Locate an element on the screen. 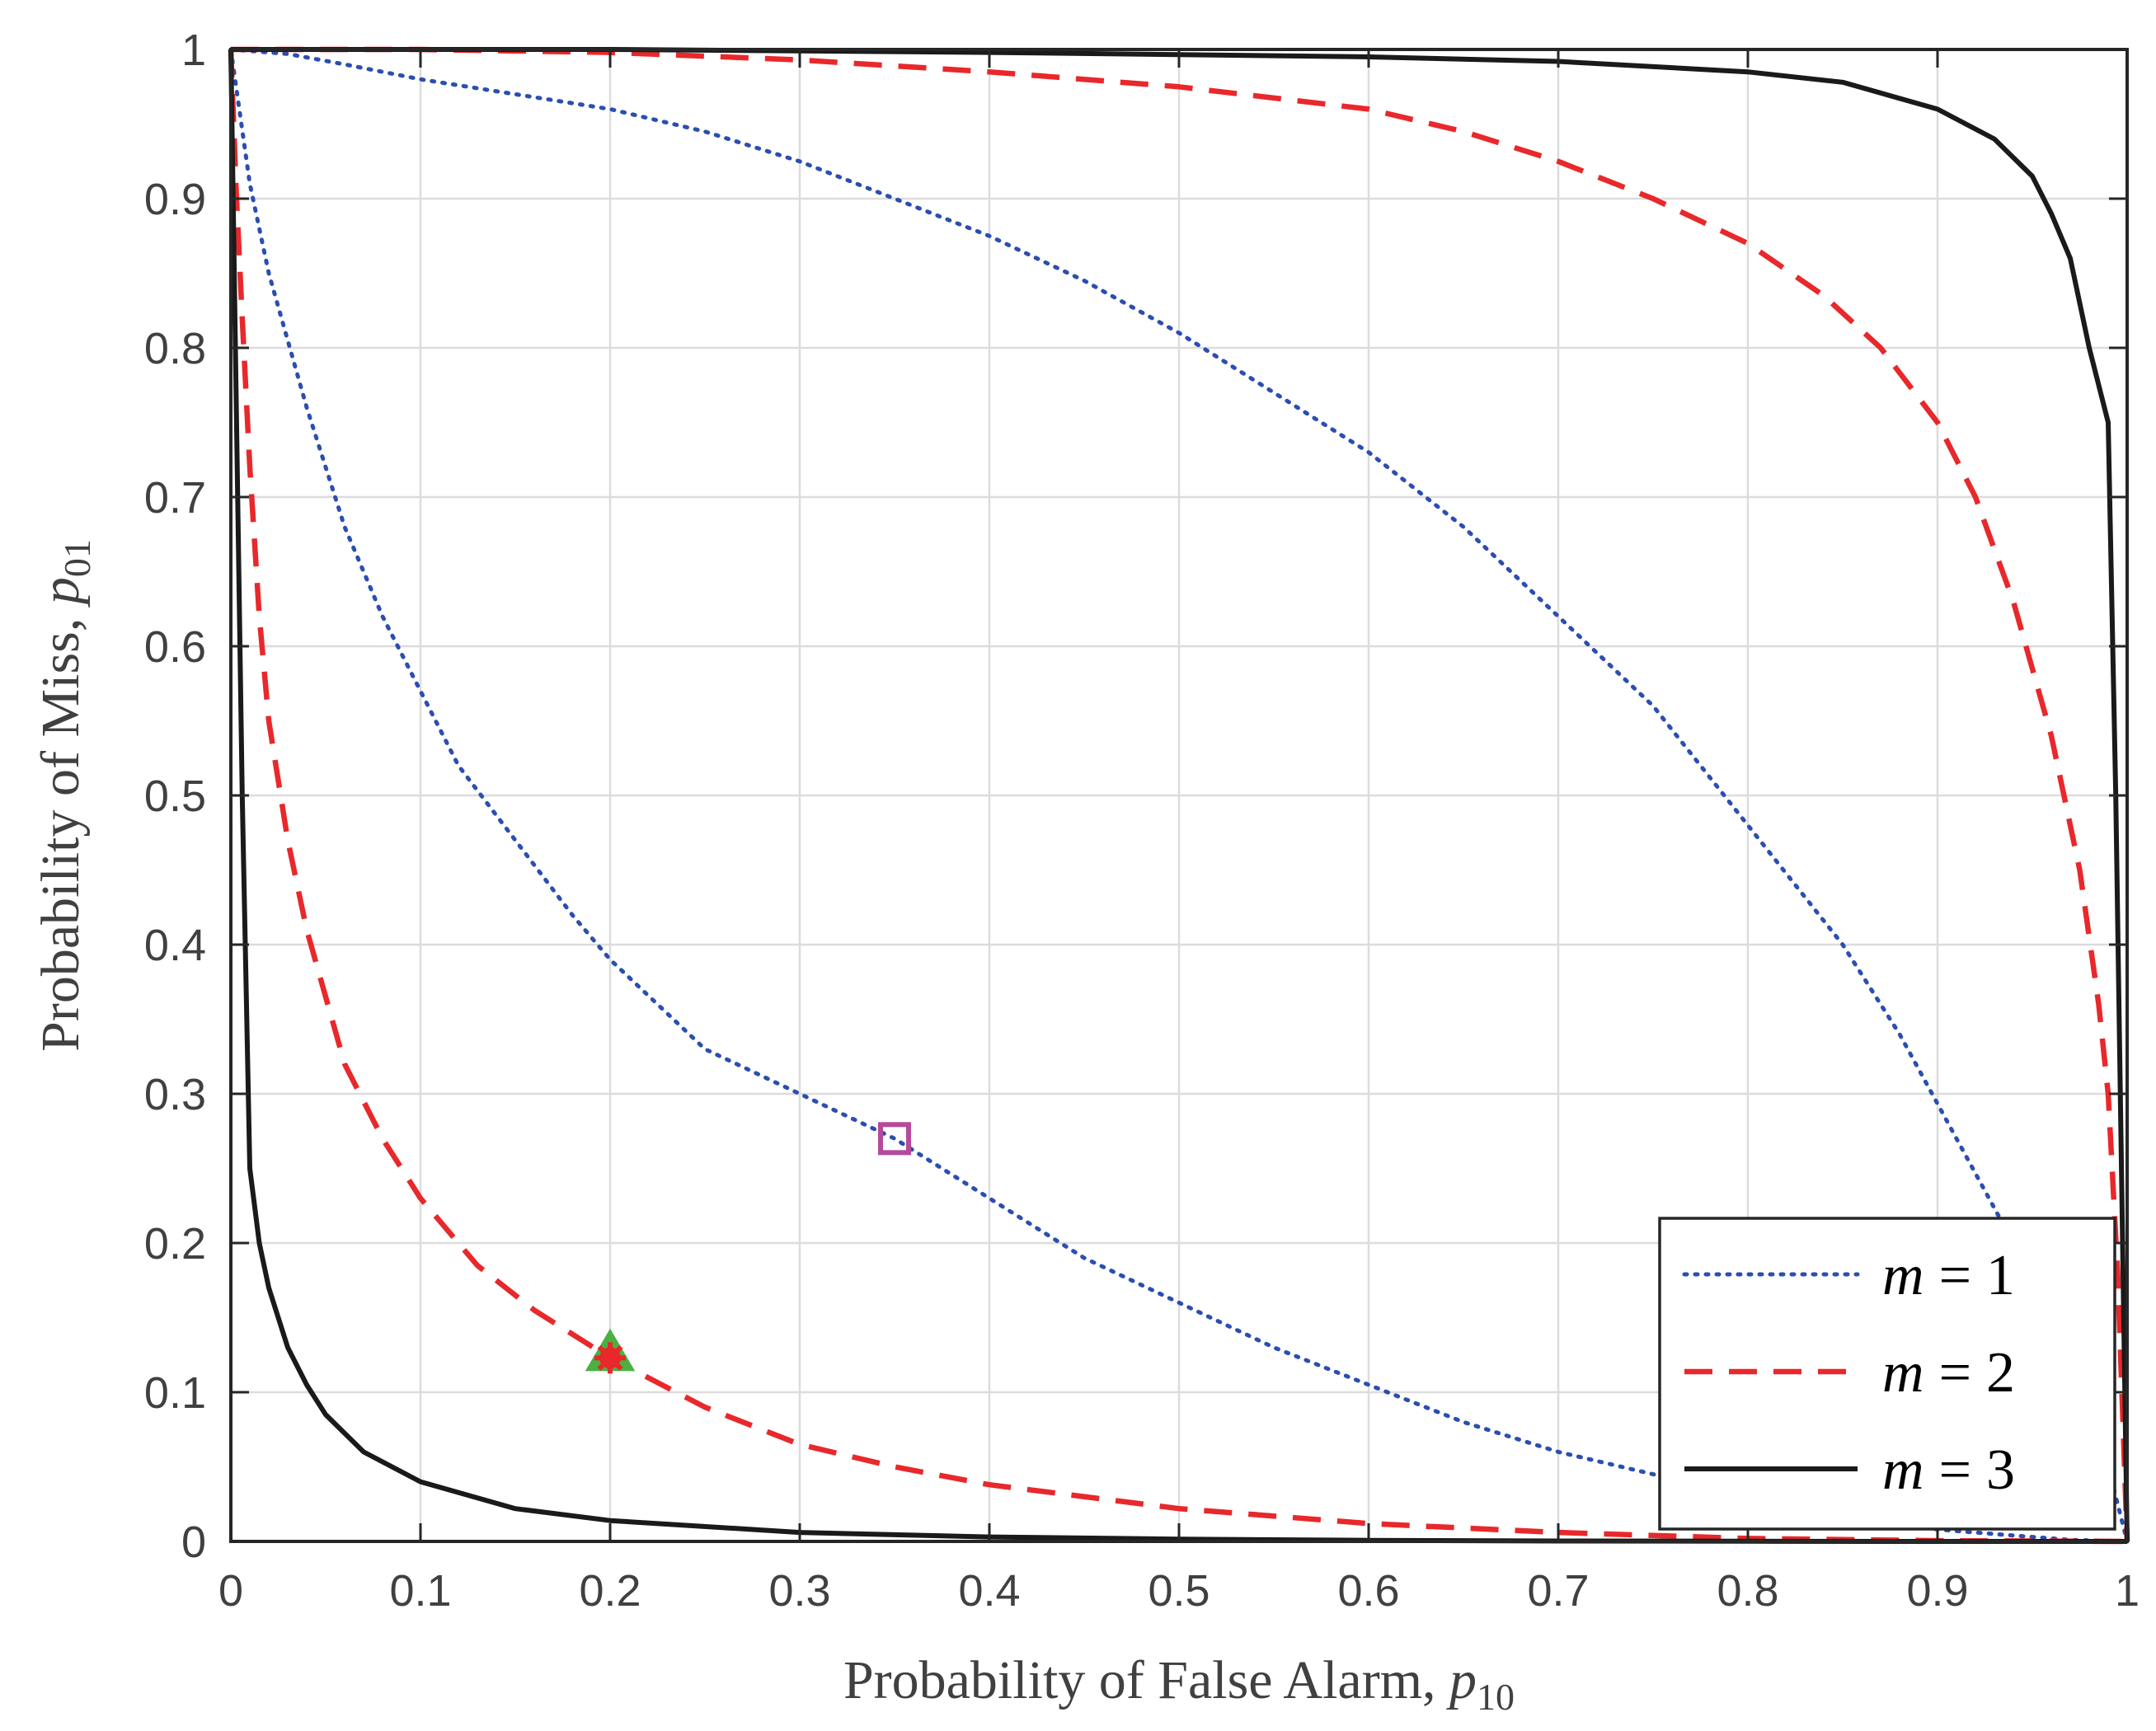 The height and width of the screenshot is (1731, 2156). marker-star is located at coordinates (610, 1358).